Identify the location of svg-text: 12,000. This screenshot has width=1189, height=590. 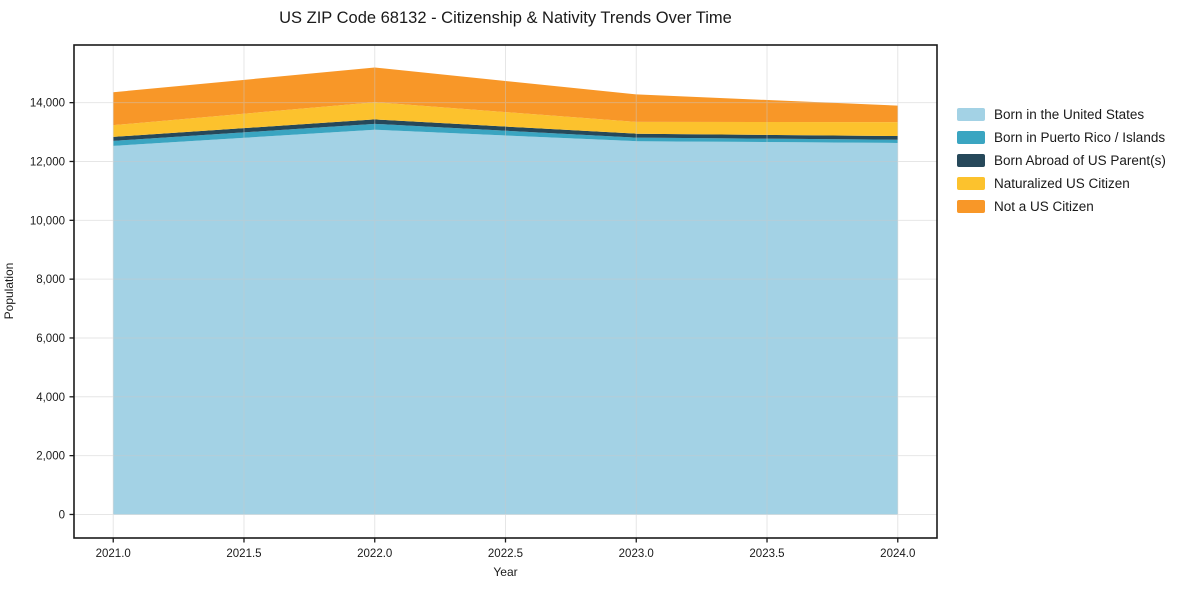
(47, 162).